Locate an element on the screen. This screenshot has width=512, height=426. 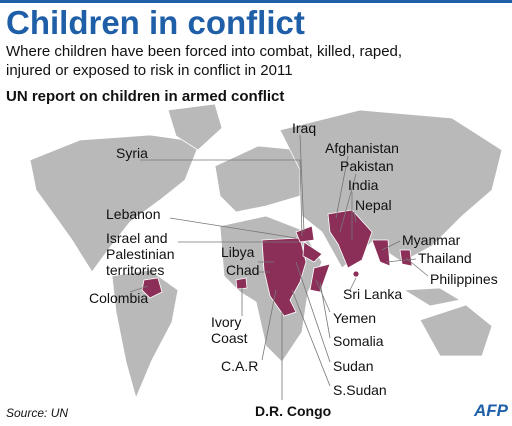
label-line: C.A.R is located at coordinates (239, 366).